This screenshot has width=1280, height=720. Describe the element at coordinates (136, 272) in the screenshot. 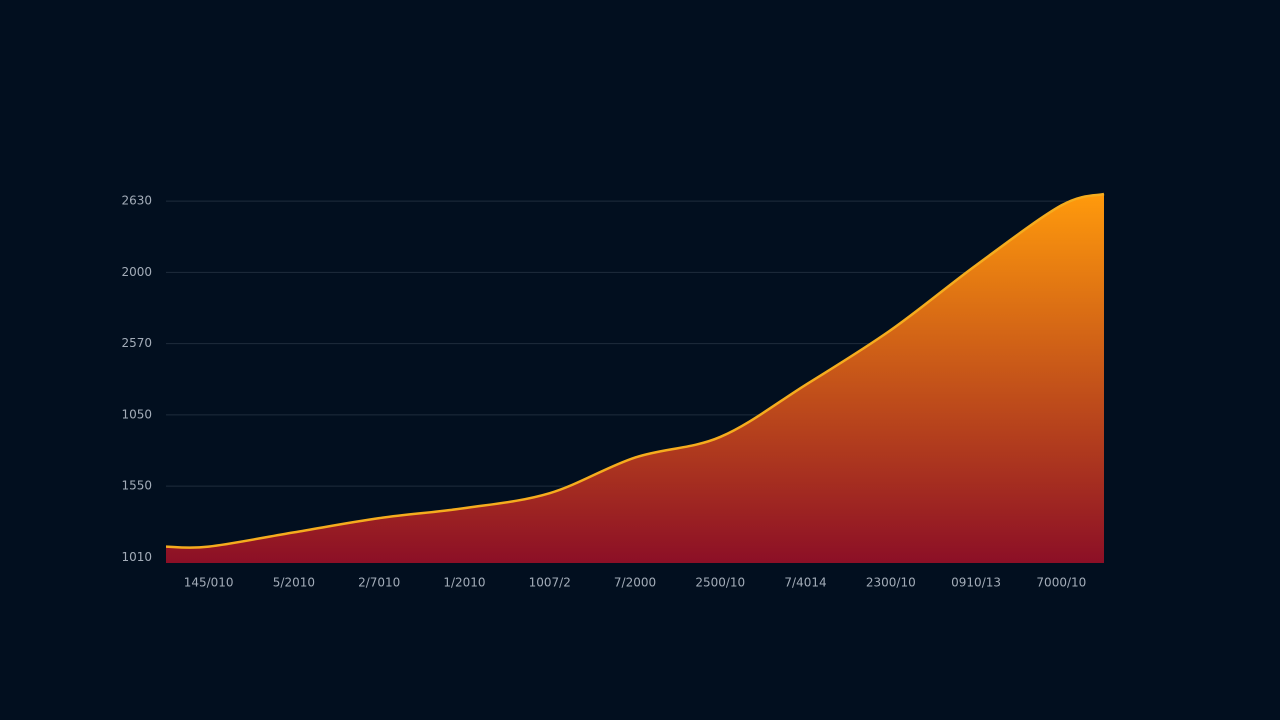

I see `y-tick-label: 2000` at that location.